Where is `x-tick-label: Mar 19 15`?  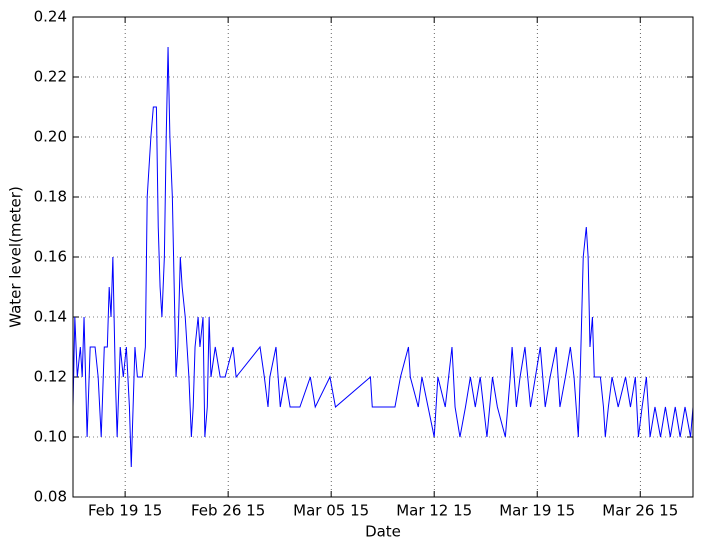 x-tick-label: Mar 19 15 is located at coordinates (537, 511).